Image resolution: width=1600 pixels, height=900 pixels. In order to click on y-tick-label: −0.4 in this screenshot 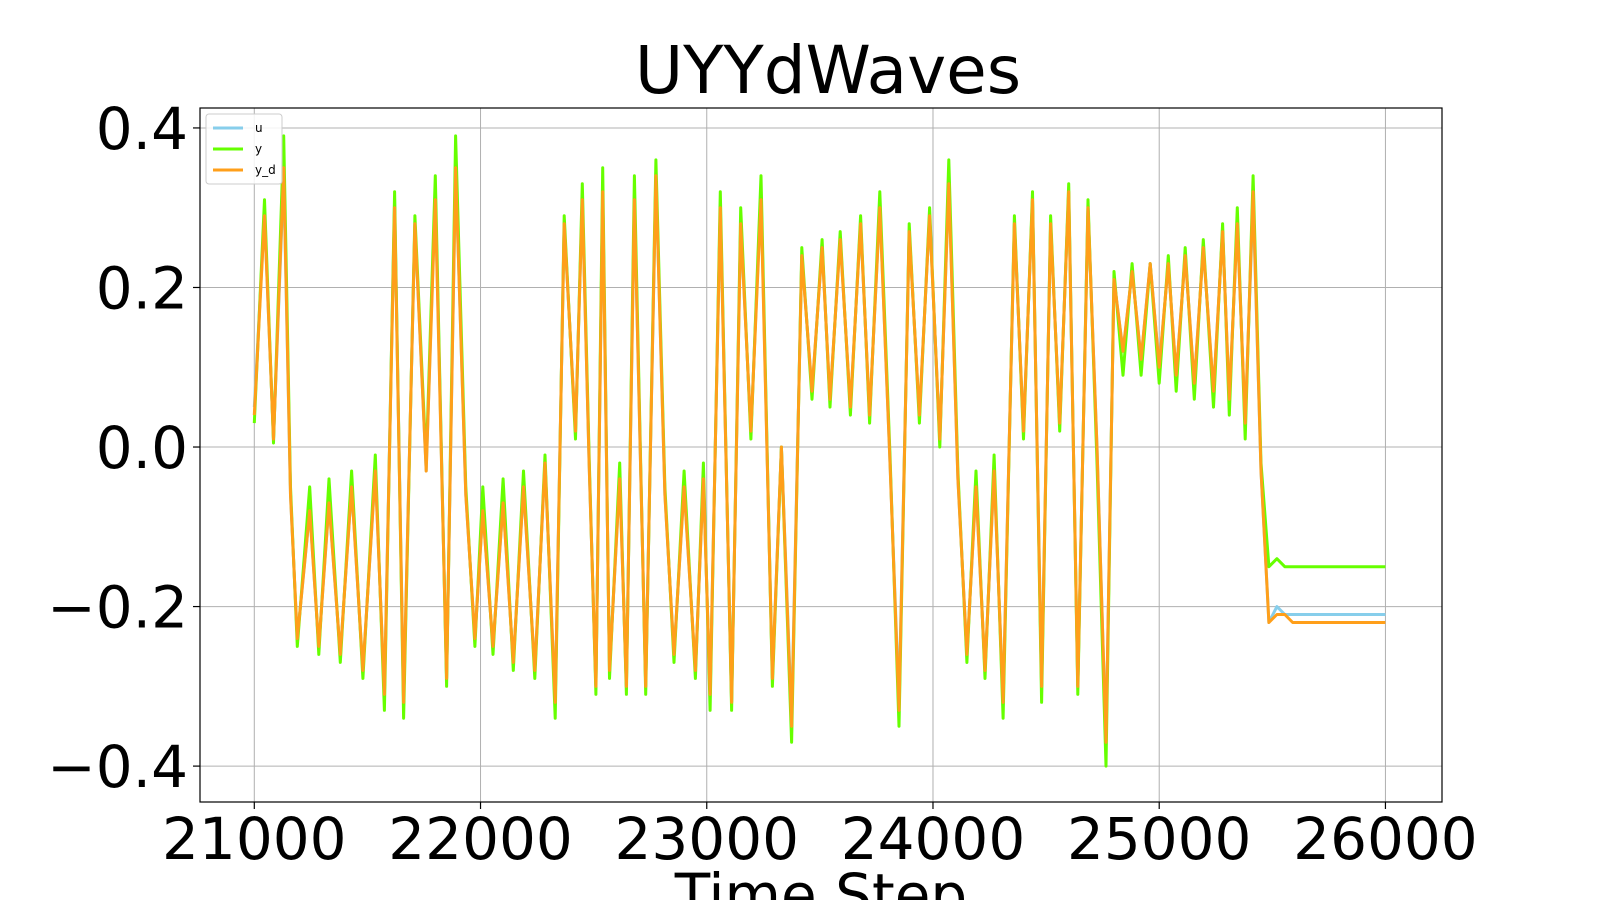, I will do `click(117, 767)`.